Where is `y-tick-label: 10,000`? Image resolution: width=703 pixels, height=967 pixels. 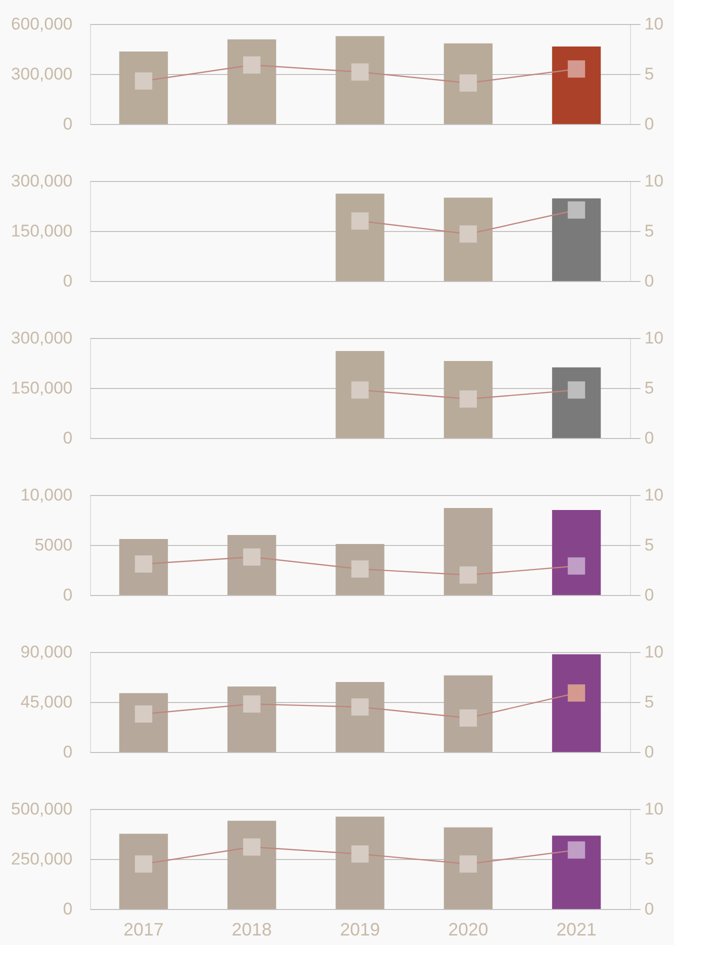
y-tick-label: 10,000 is located at coordinates (46, 495).